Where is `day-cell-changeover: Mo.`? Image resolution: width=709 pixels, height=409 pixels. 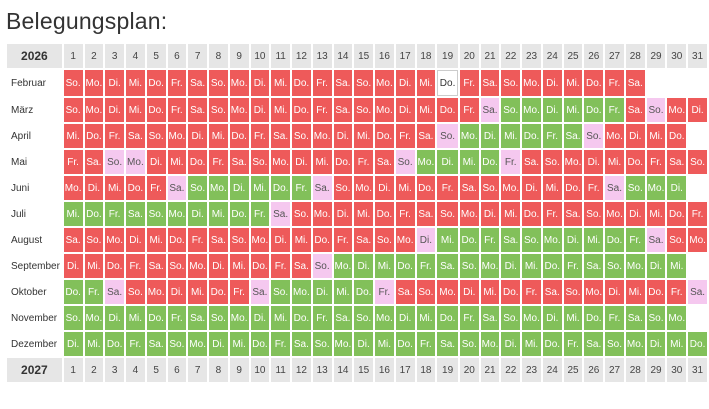
day-cell-changeover: Mo. is located at coordinates (135, 162).